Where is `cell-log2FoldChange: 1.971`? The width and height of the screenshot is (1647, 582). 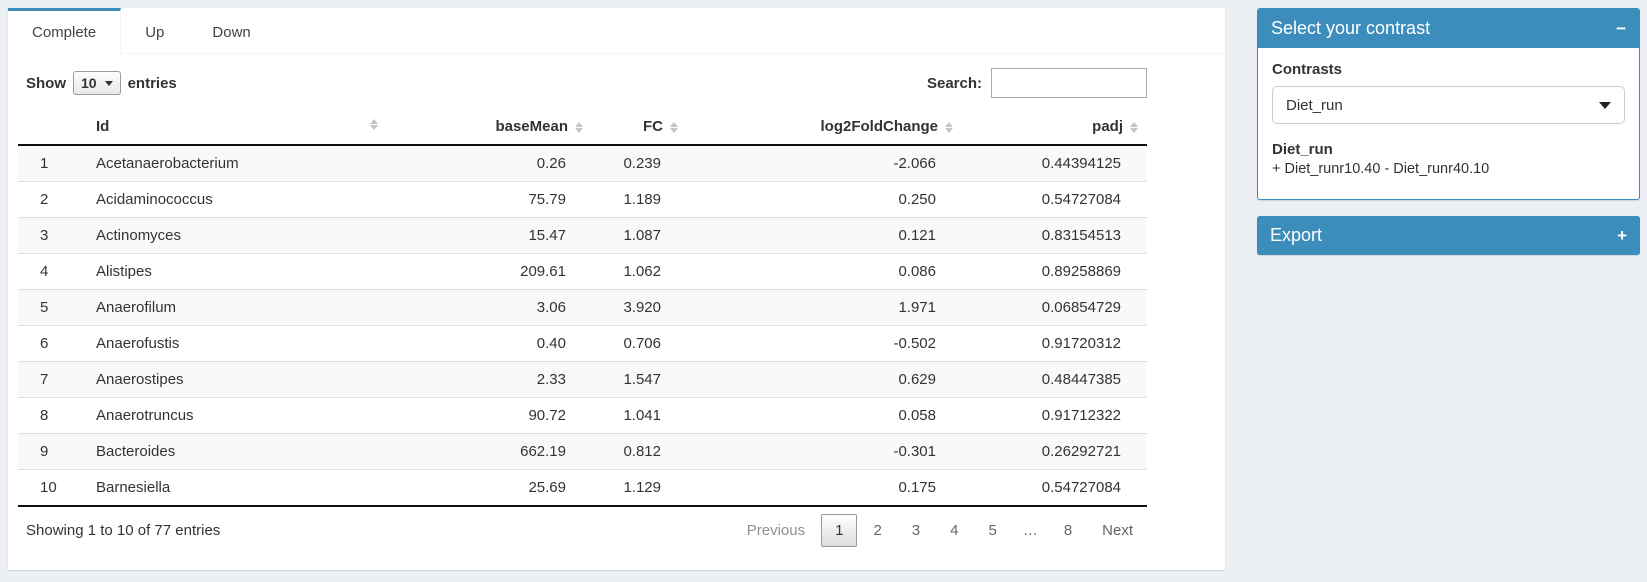 cell-log2FoldChange: 1.971 is located at coordinates (824, 307).